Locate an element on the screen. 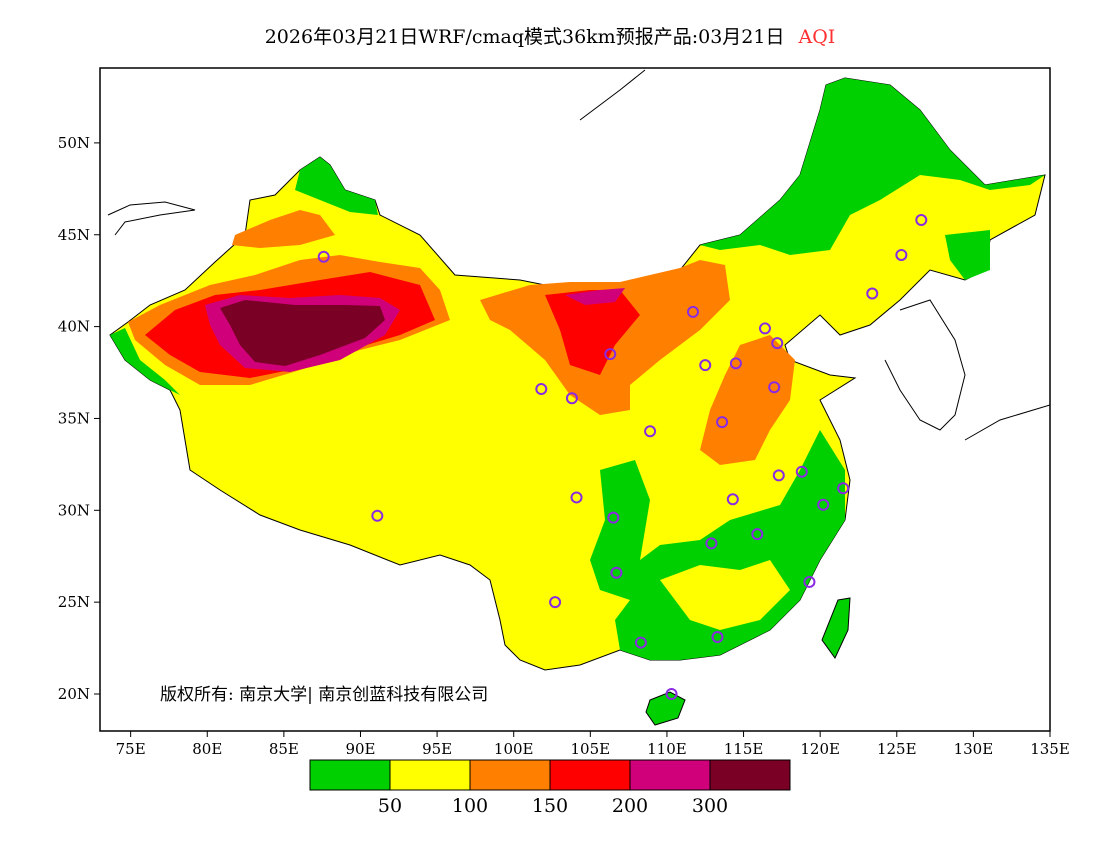 The height and width of the screenshot is (850, 1100). title-variable: AQI is located at coordinates (817, 37).